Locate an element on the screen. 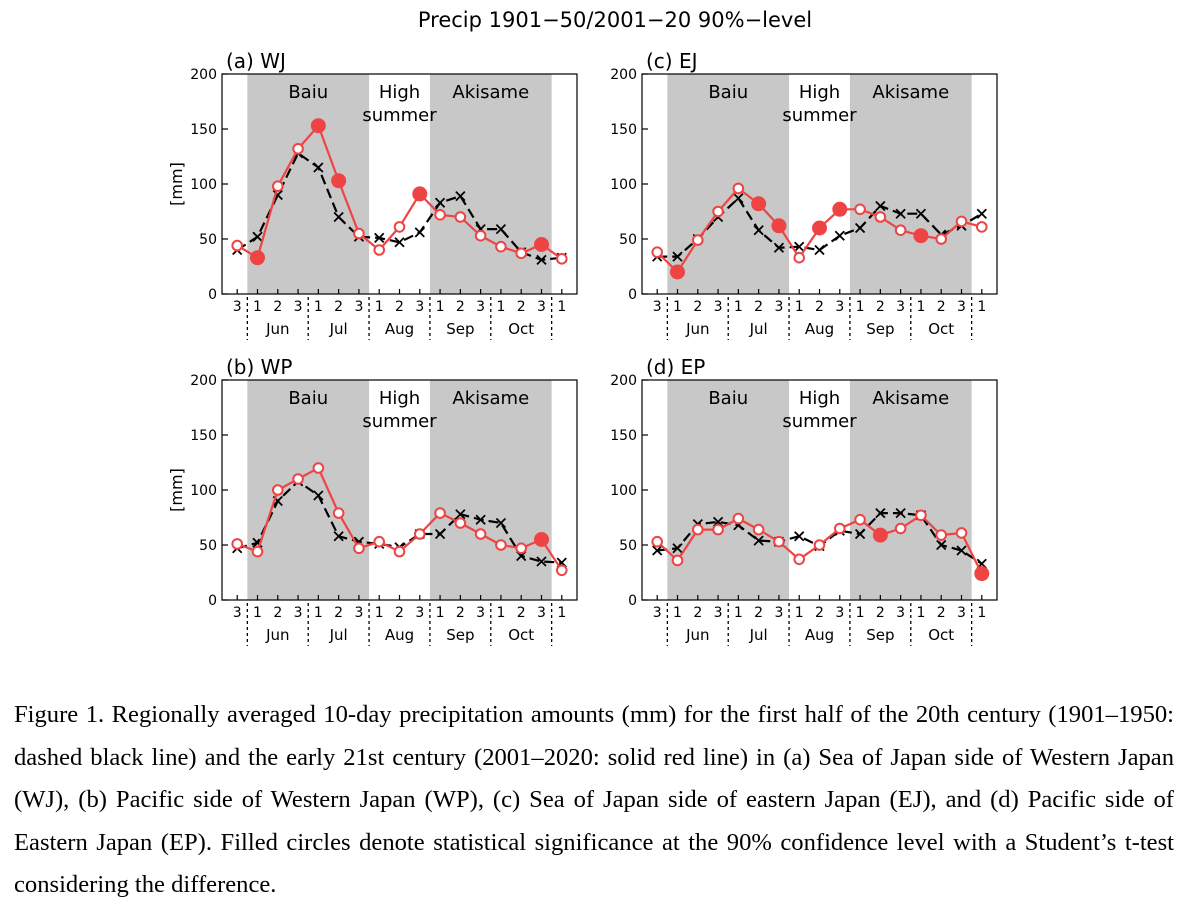 The width and height of the screenshot is (1200, 913). period-label: High is located at coordinates (399, 92).